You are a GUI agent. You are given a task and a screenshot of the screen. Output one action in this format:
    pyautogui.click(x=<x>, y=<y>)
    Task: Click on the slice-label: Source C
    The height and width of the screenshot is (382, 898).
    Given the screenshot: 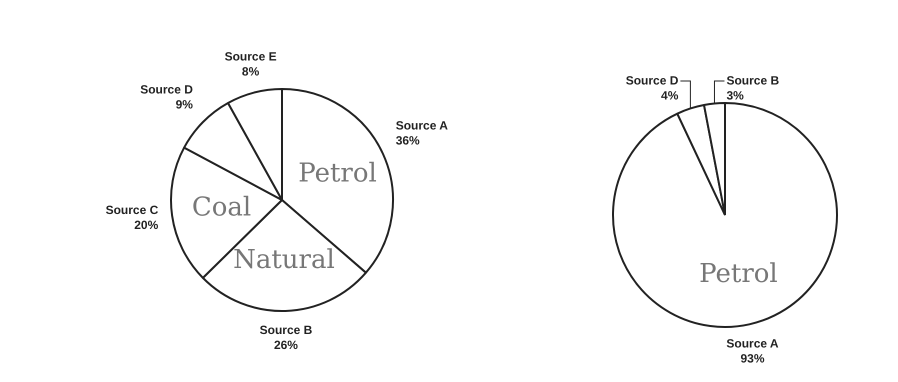 What is the action you would take?
    pyautogui.click(x=132, y=210)
    